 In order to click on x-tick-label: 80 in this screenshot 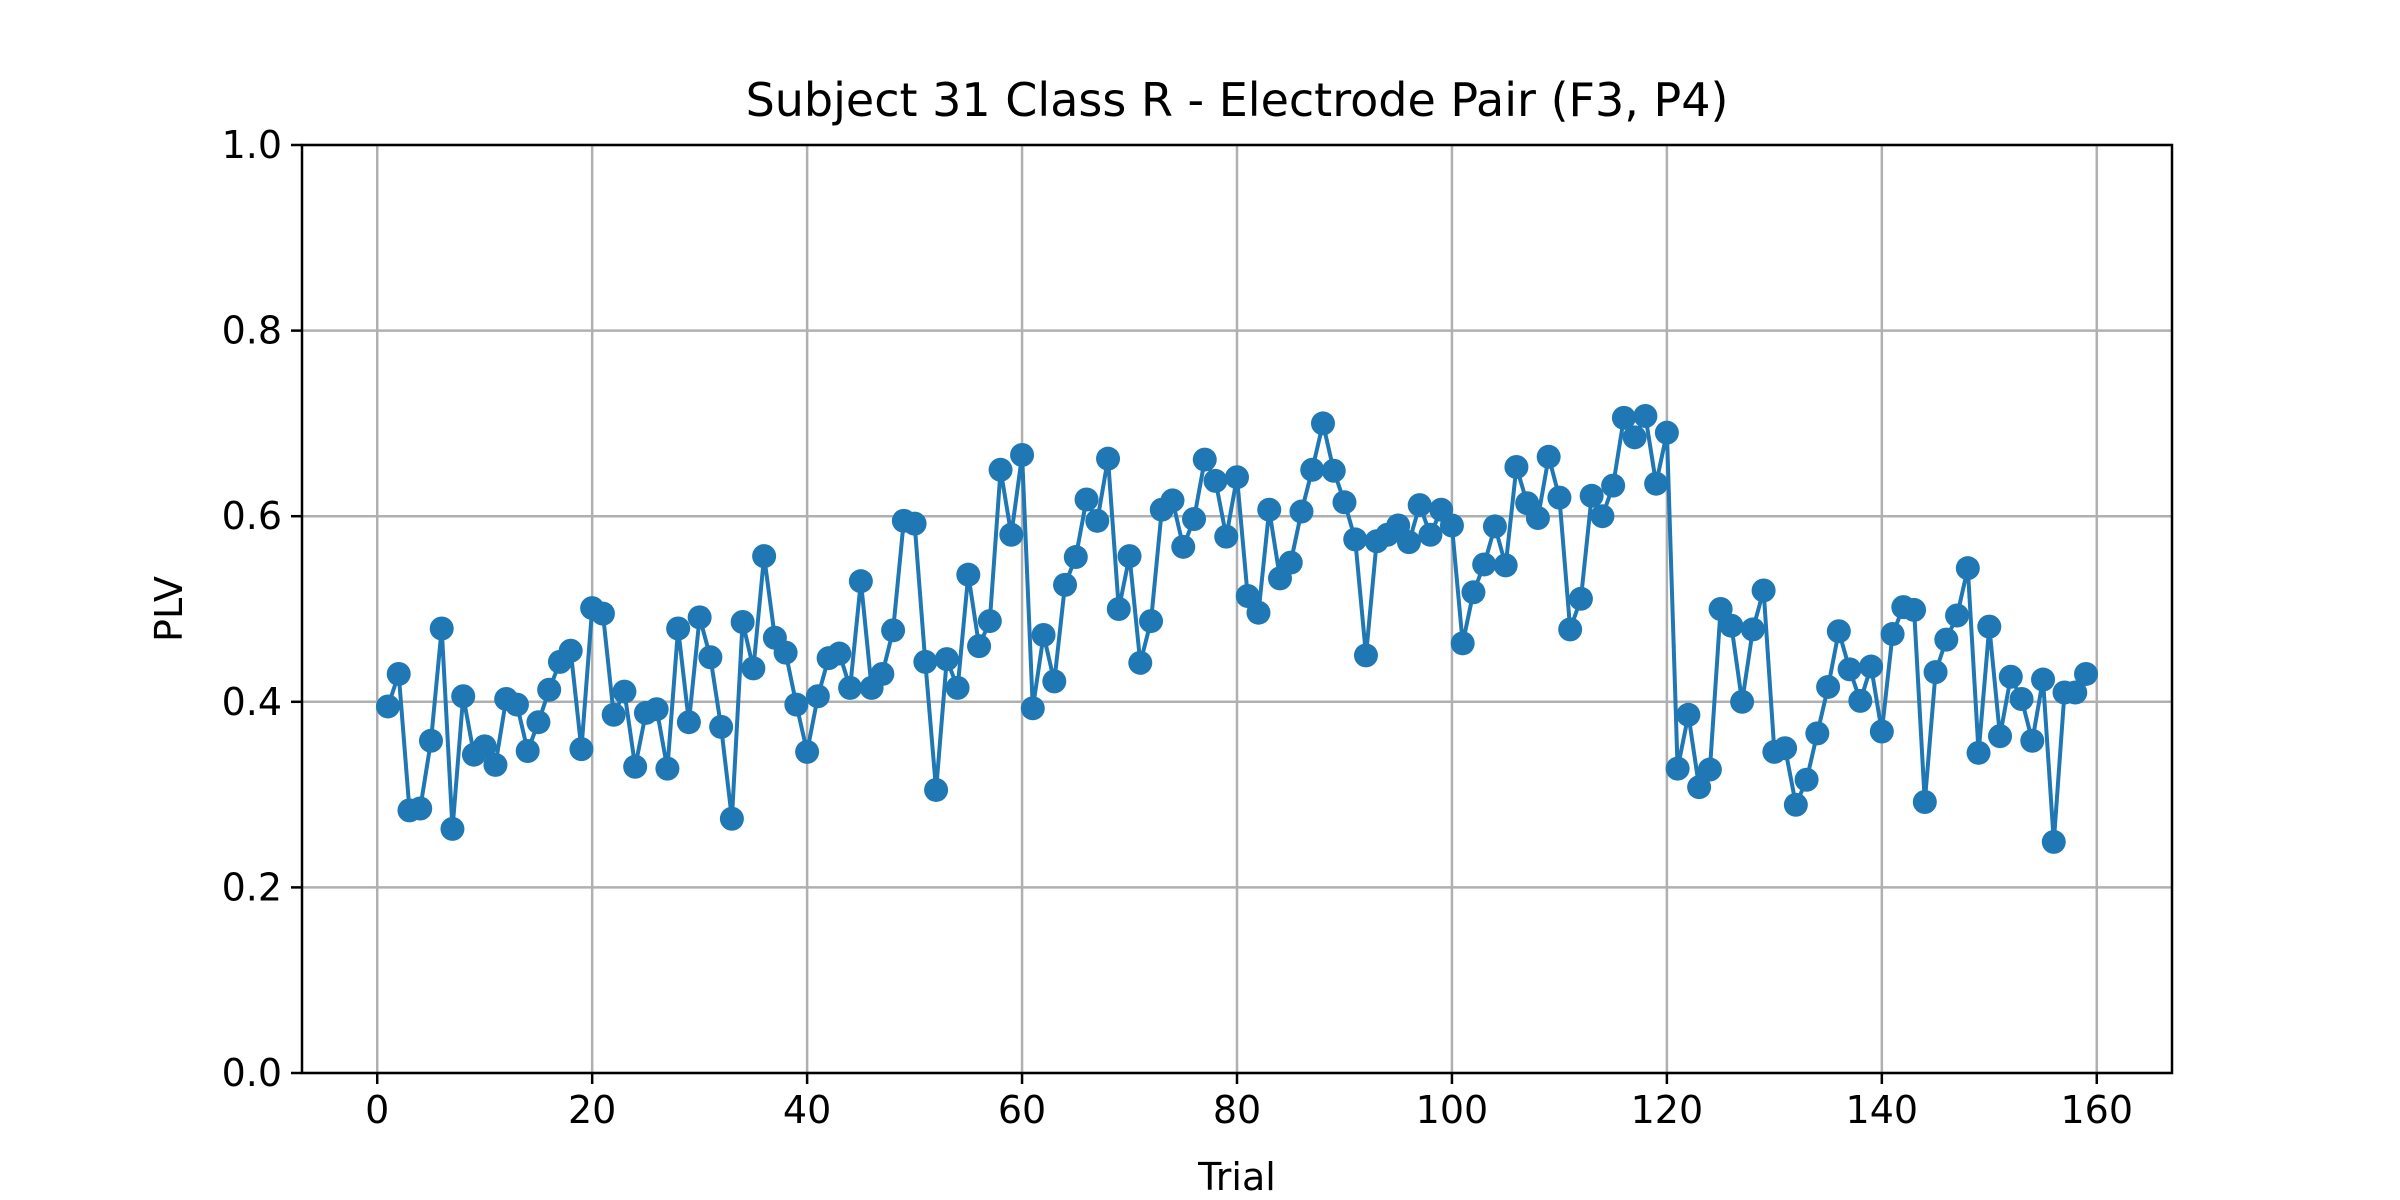, I will do `click(1237, 1110)`.